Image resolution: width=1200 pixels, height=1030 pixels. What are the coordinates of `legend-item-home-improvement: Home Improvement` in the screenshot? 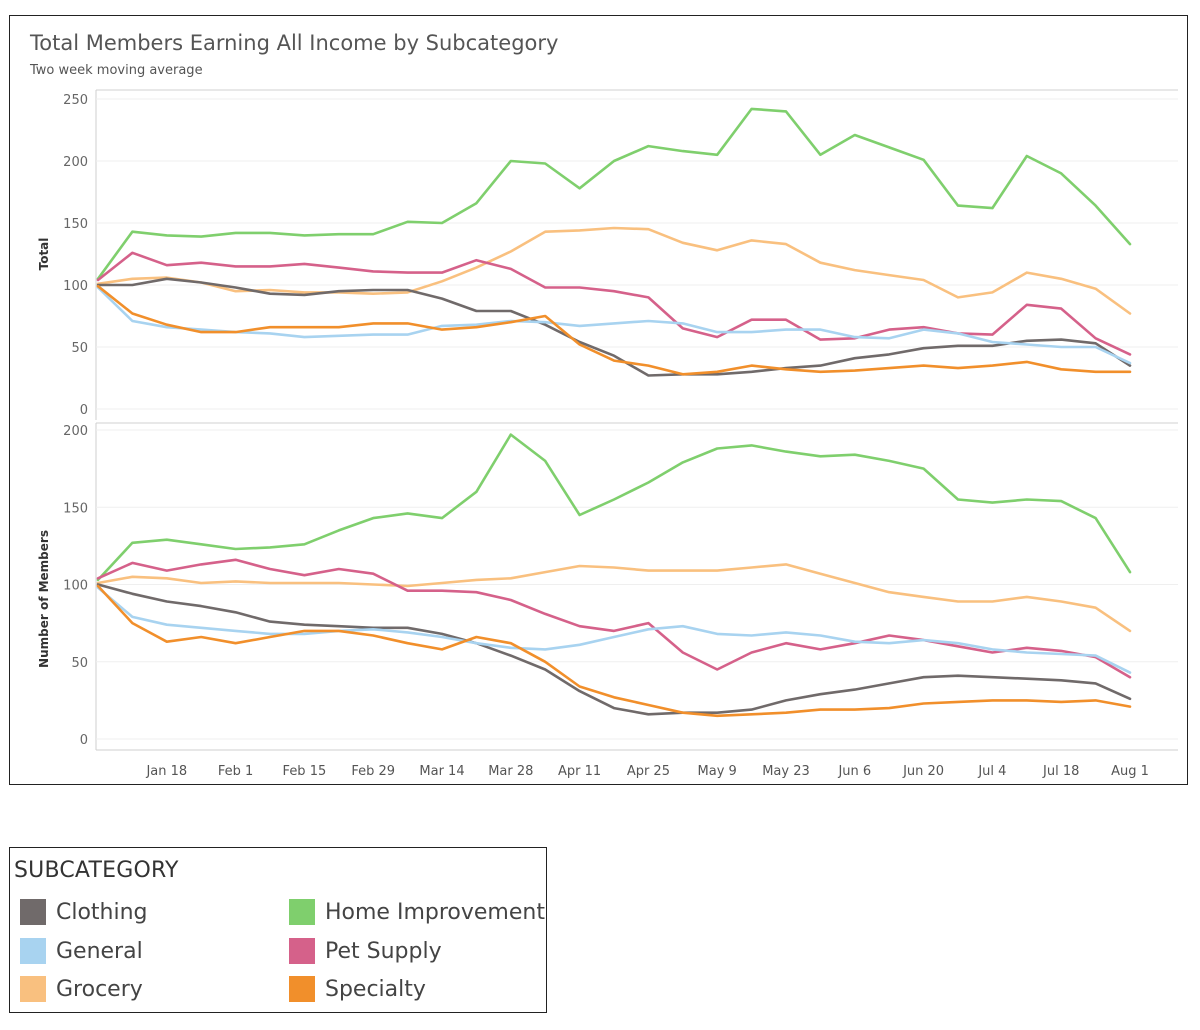 It's located at (417, 912).